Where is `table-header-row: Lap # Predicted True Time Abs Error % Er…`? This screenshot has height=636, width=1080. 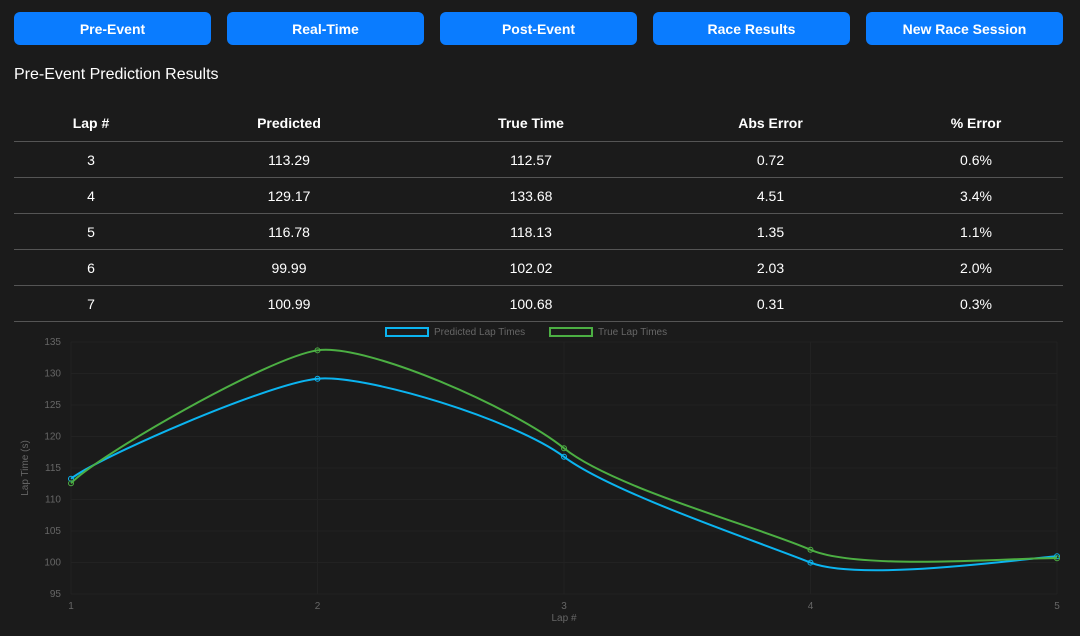 table-header-row: Lap # Predicted True Time Abs Error % Er… is located at coordinates (538, 123).